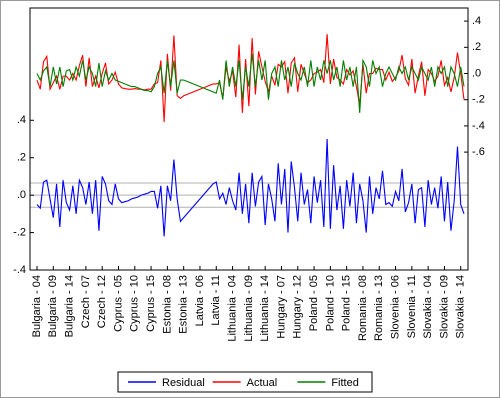 Image resolution: width=500 pixels, height=398 pixels. What do you see at coordinates (118, 303) in the screenshot?
I see `x-tick-label: Cyprus - 05` at bounding box center [118, 303].